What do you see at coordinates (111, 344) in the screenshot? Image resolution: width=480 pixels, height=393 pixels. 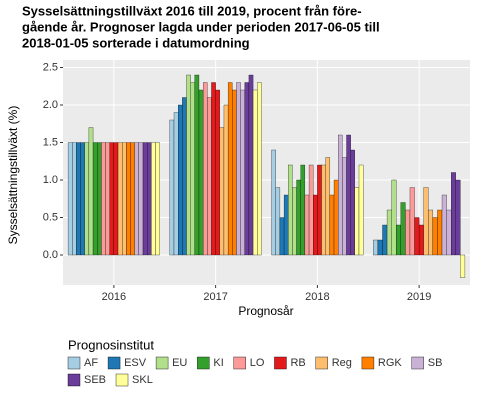 I see `legend-title: Prognosinstitut` at bounding box center [111, 344].